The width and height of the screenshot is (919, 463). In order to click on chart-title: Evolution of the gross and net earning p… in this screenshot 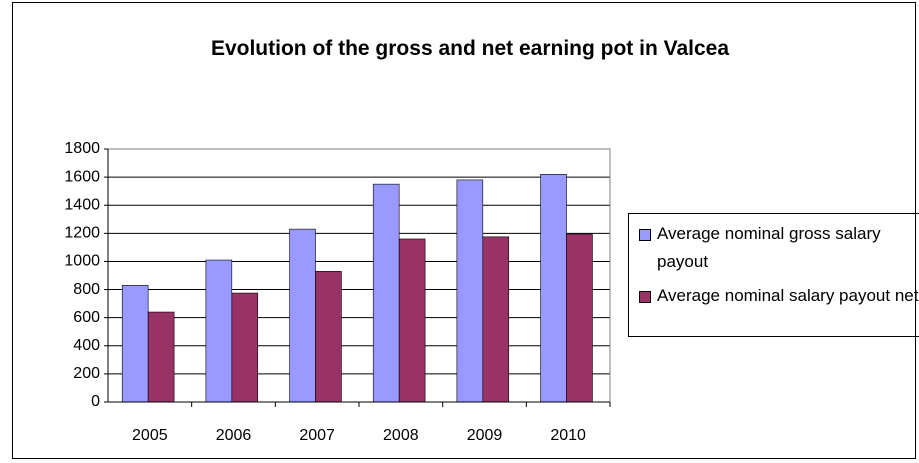, I will do `click(470, 48)`.